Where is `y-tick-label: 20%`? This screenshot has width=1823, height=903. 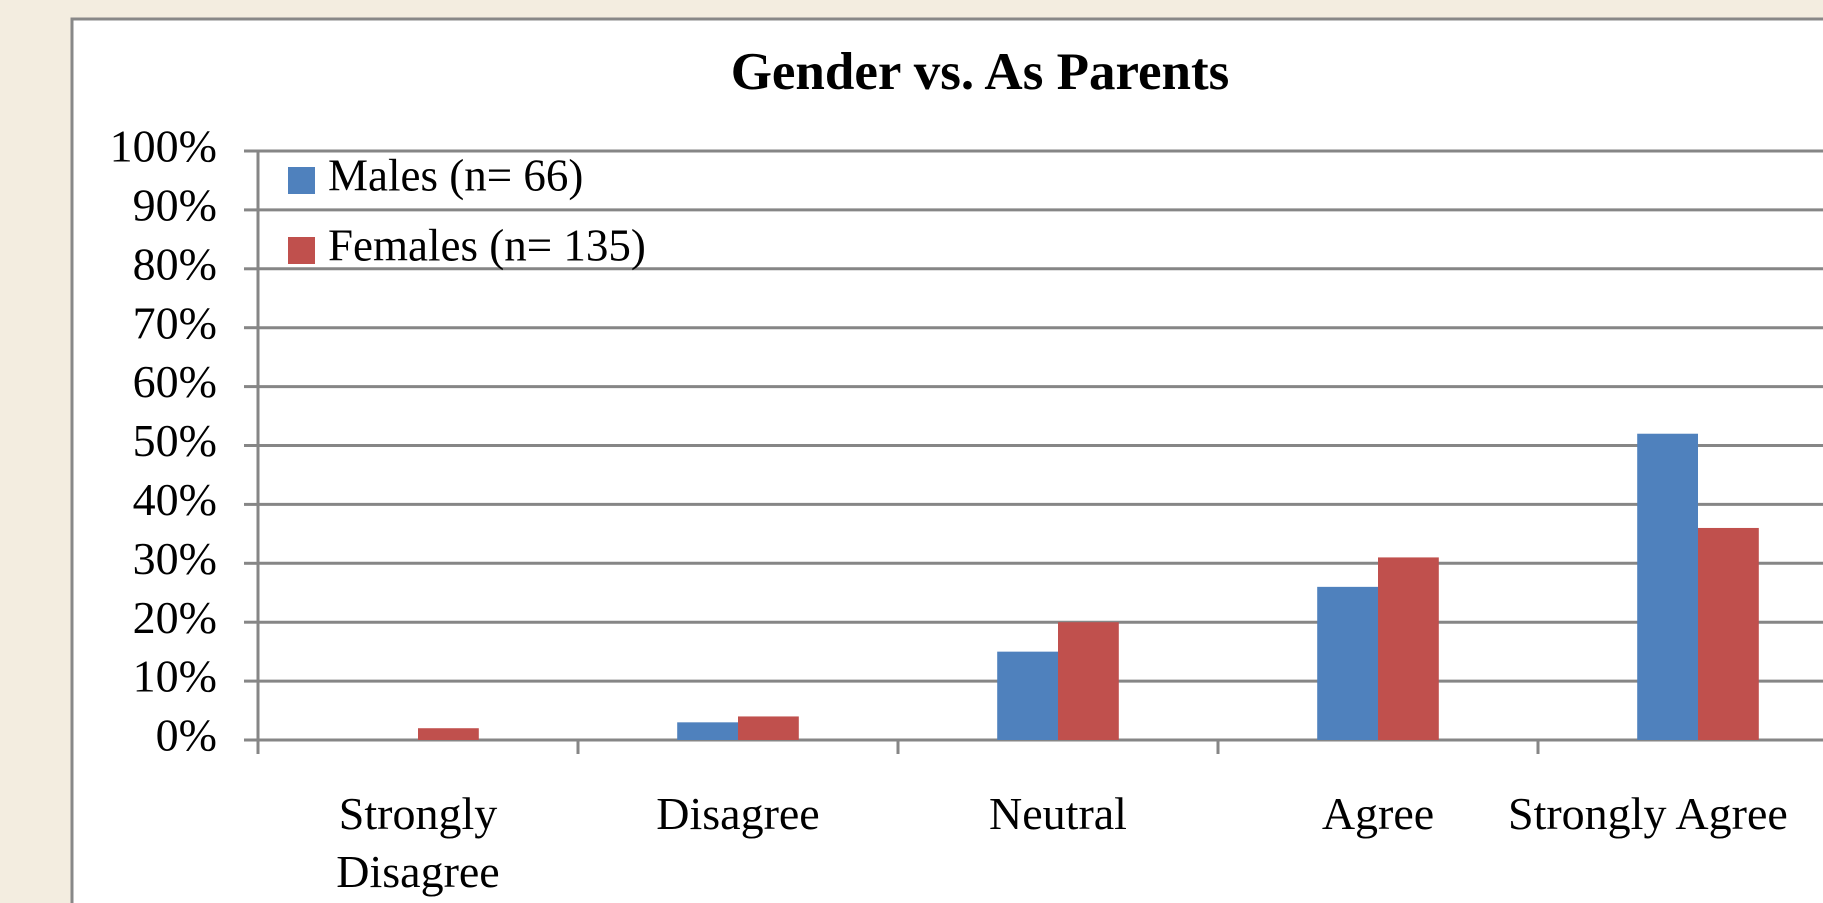
y-tick-label: 20% is located at coordinates (175, 617).